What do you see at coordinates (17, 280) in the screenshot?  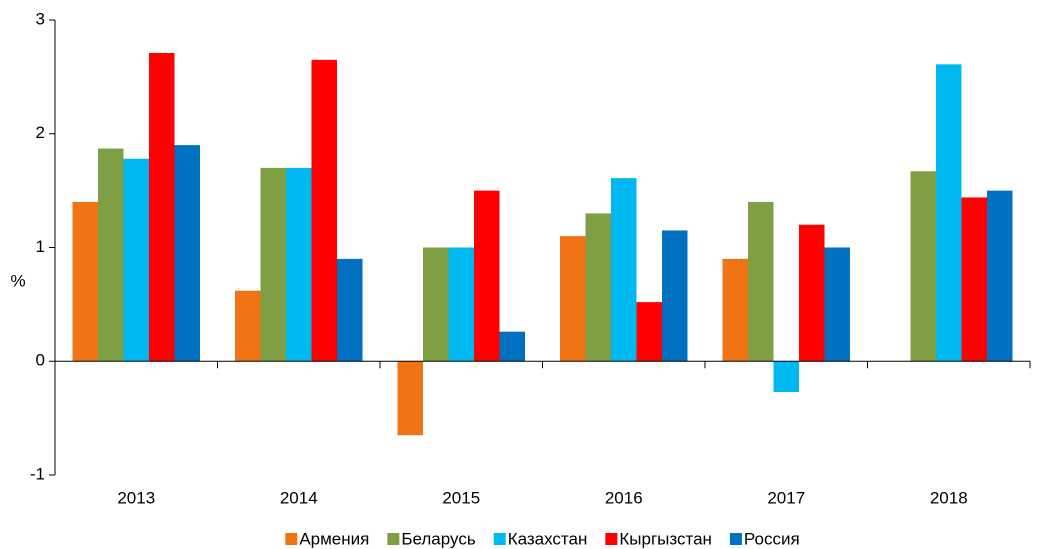 I see `y-axis-label: %` at bounding box center [17, 280].